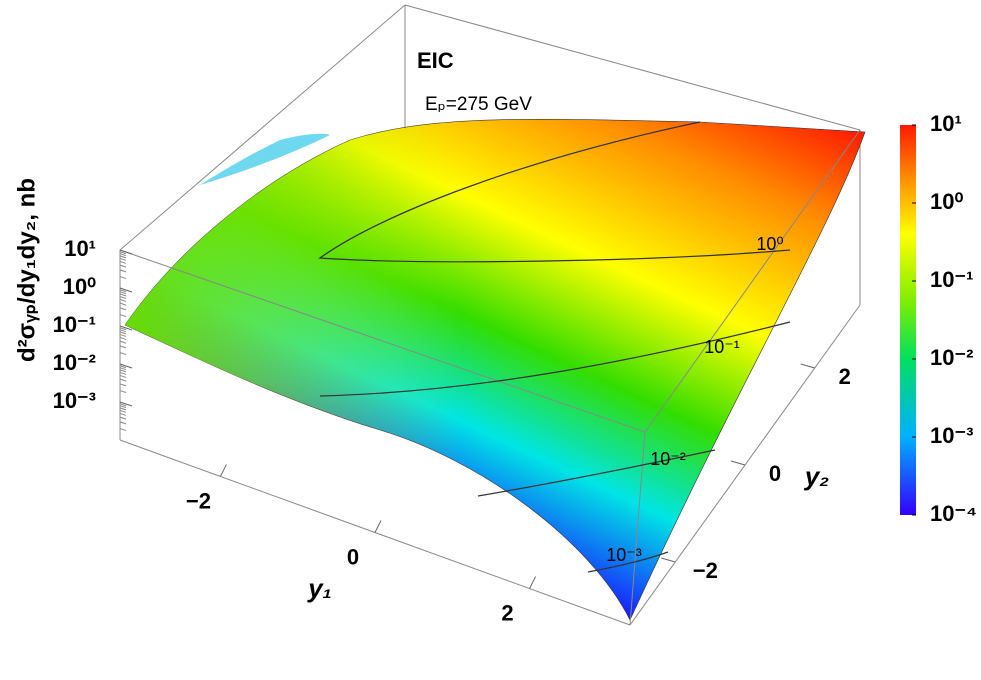  I want to click on z-tick-label: 10⁰, so click(79, 286).